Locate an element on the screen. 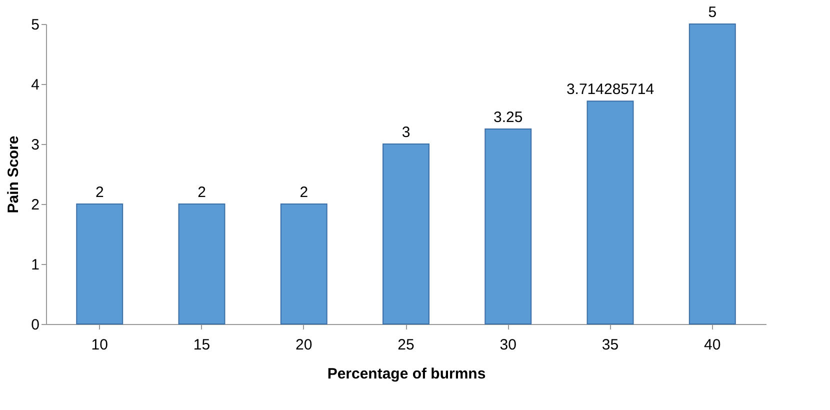  x-tick-label: 10 is located at coordinates (99, 345).